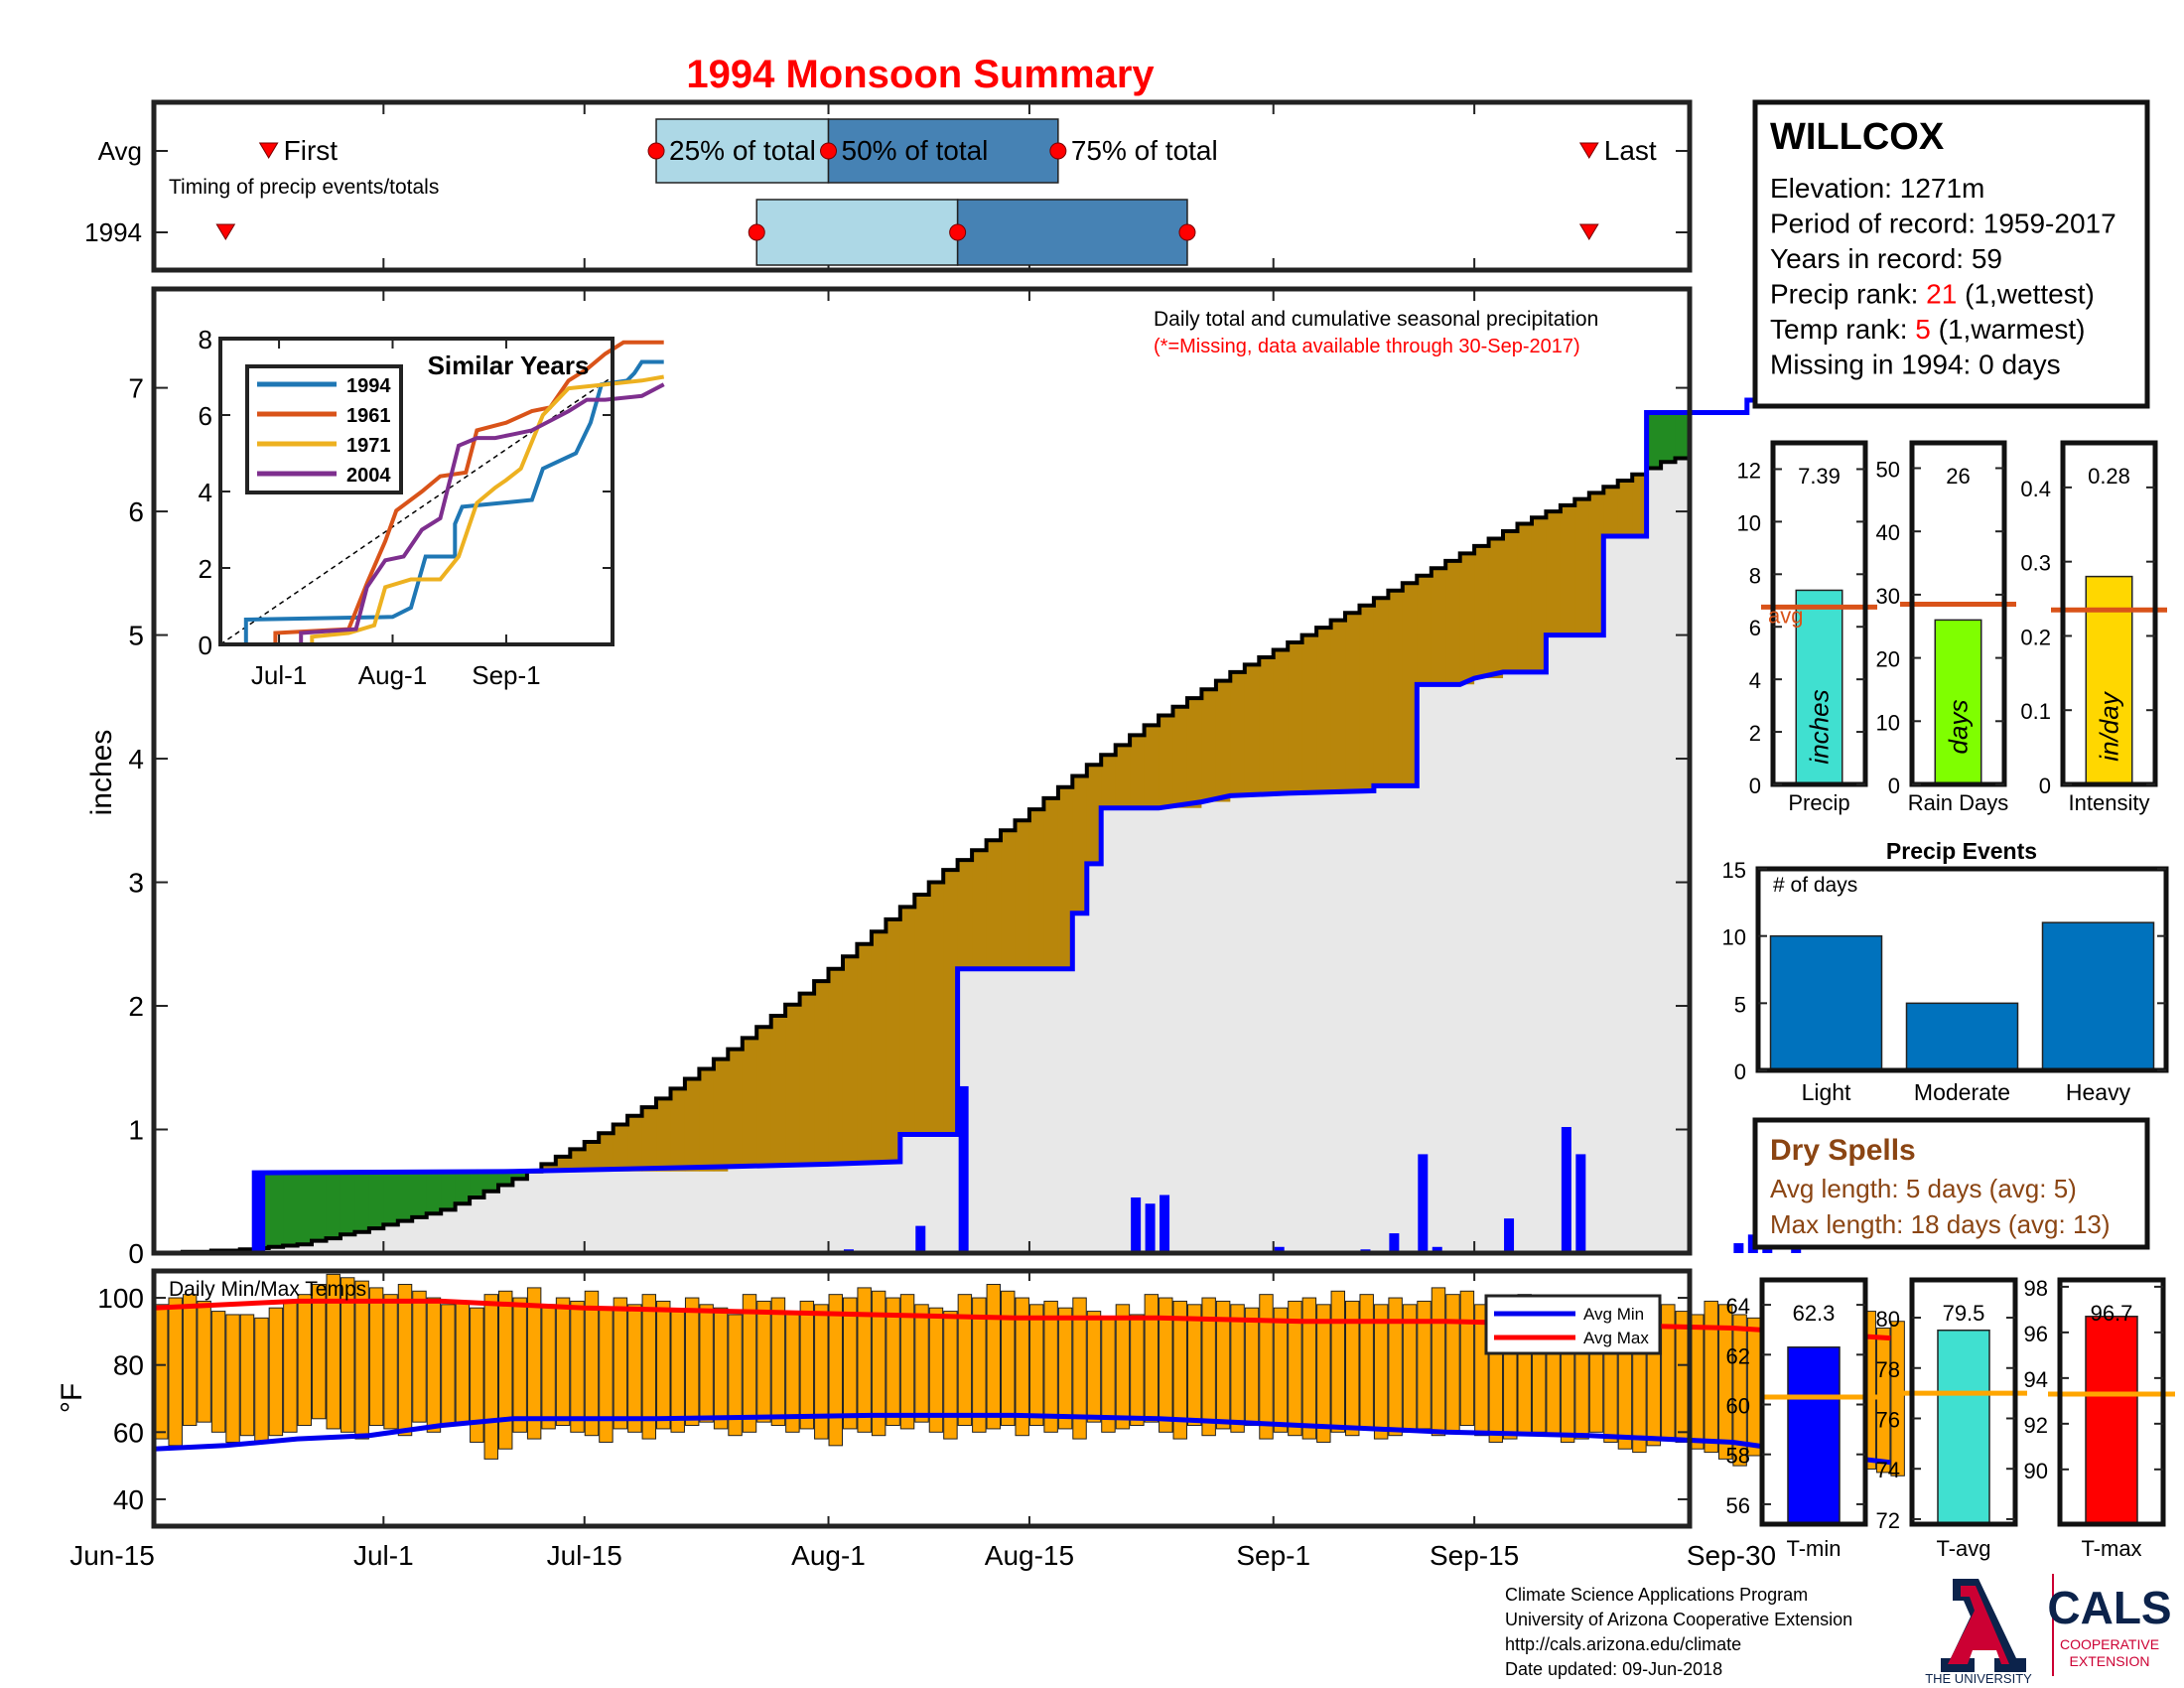 The image size is (2184, 1688). I want to click on temp-ylabel: °F, so click(72, 1398).